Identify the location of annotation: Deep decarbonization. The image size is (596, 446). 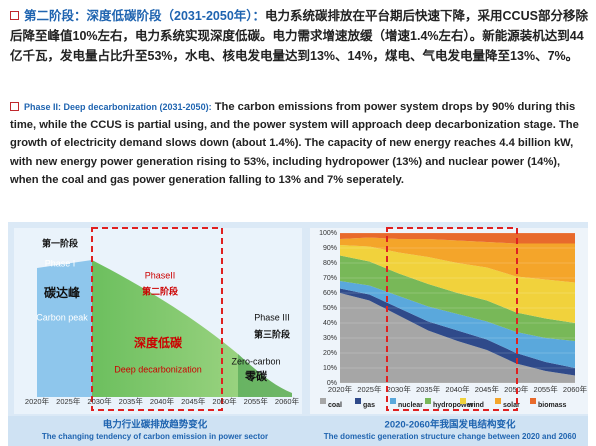
(158, 369).